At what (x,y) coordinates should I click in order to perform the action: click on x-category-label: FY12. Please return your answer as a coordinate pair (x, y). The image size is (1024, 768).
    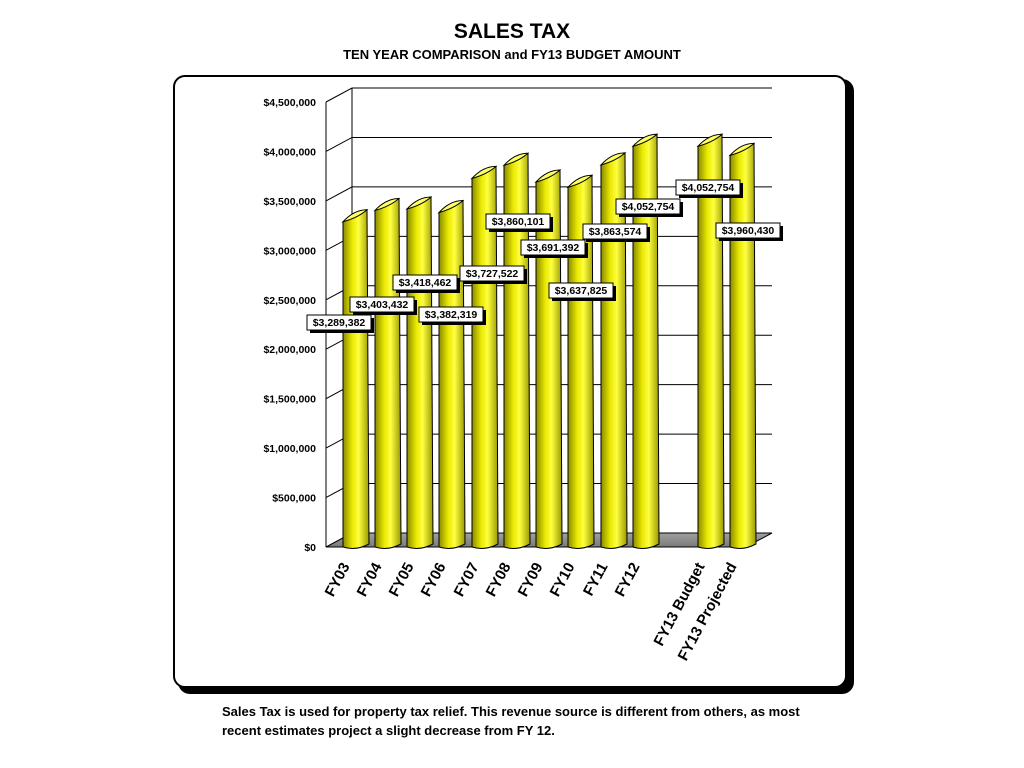
    Looking at the image, I should click on (628, 580).